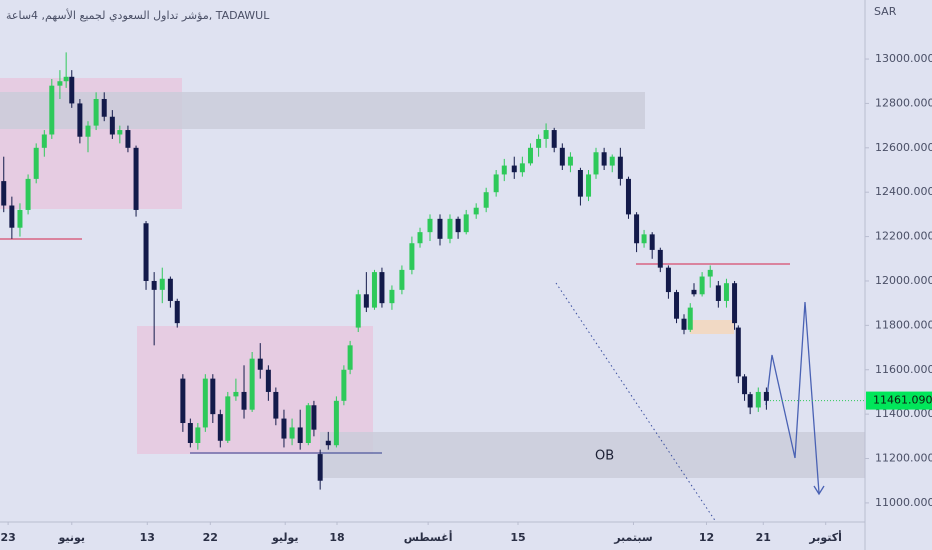 This screenshot has height=550, width=932. I want to click on y-tick-label: 12000.000, so click(903, 280).